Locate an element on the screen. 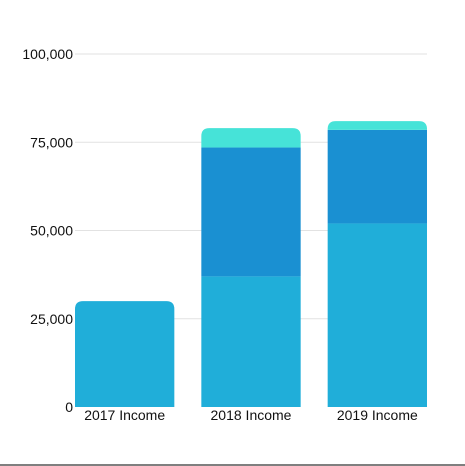 This screenshot has width=465, height=466. x-category-label: 2017 Income is located at coordinates (124, 415).